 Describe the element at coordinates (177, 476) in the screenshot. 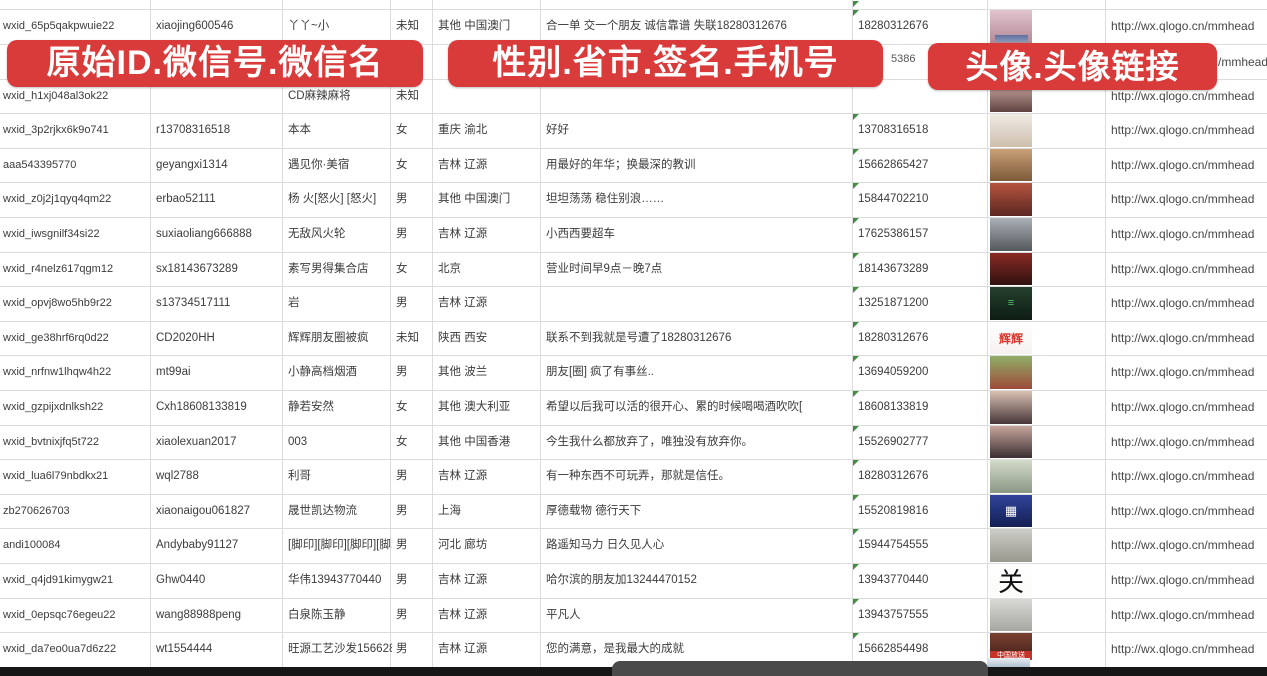

I see `cell-wechat-number: wql2788` at that location.